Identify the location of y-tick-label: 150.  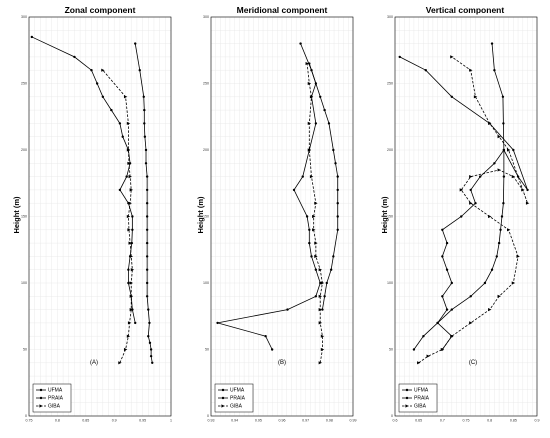
(206, 217).